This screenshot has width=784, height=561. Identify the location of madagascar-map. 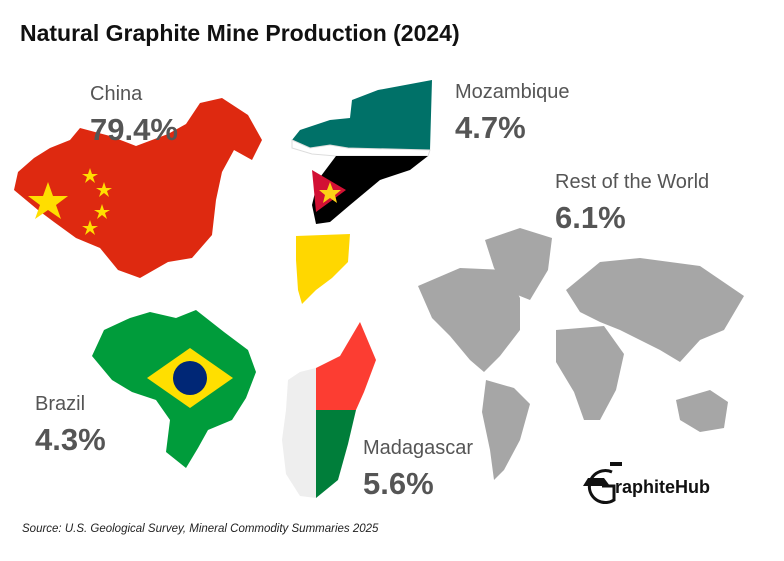
(329, 410).